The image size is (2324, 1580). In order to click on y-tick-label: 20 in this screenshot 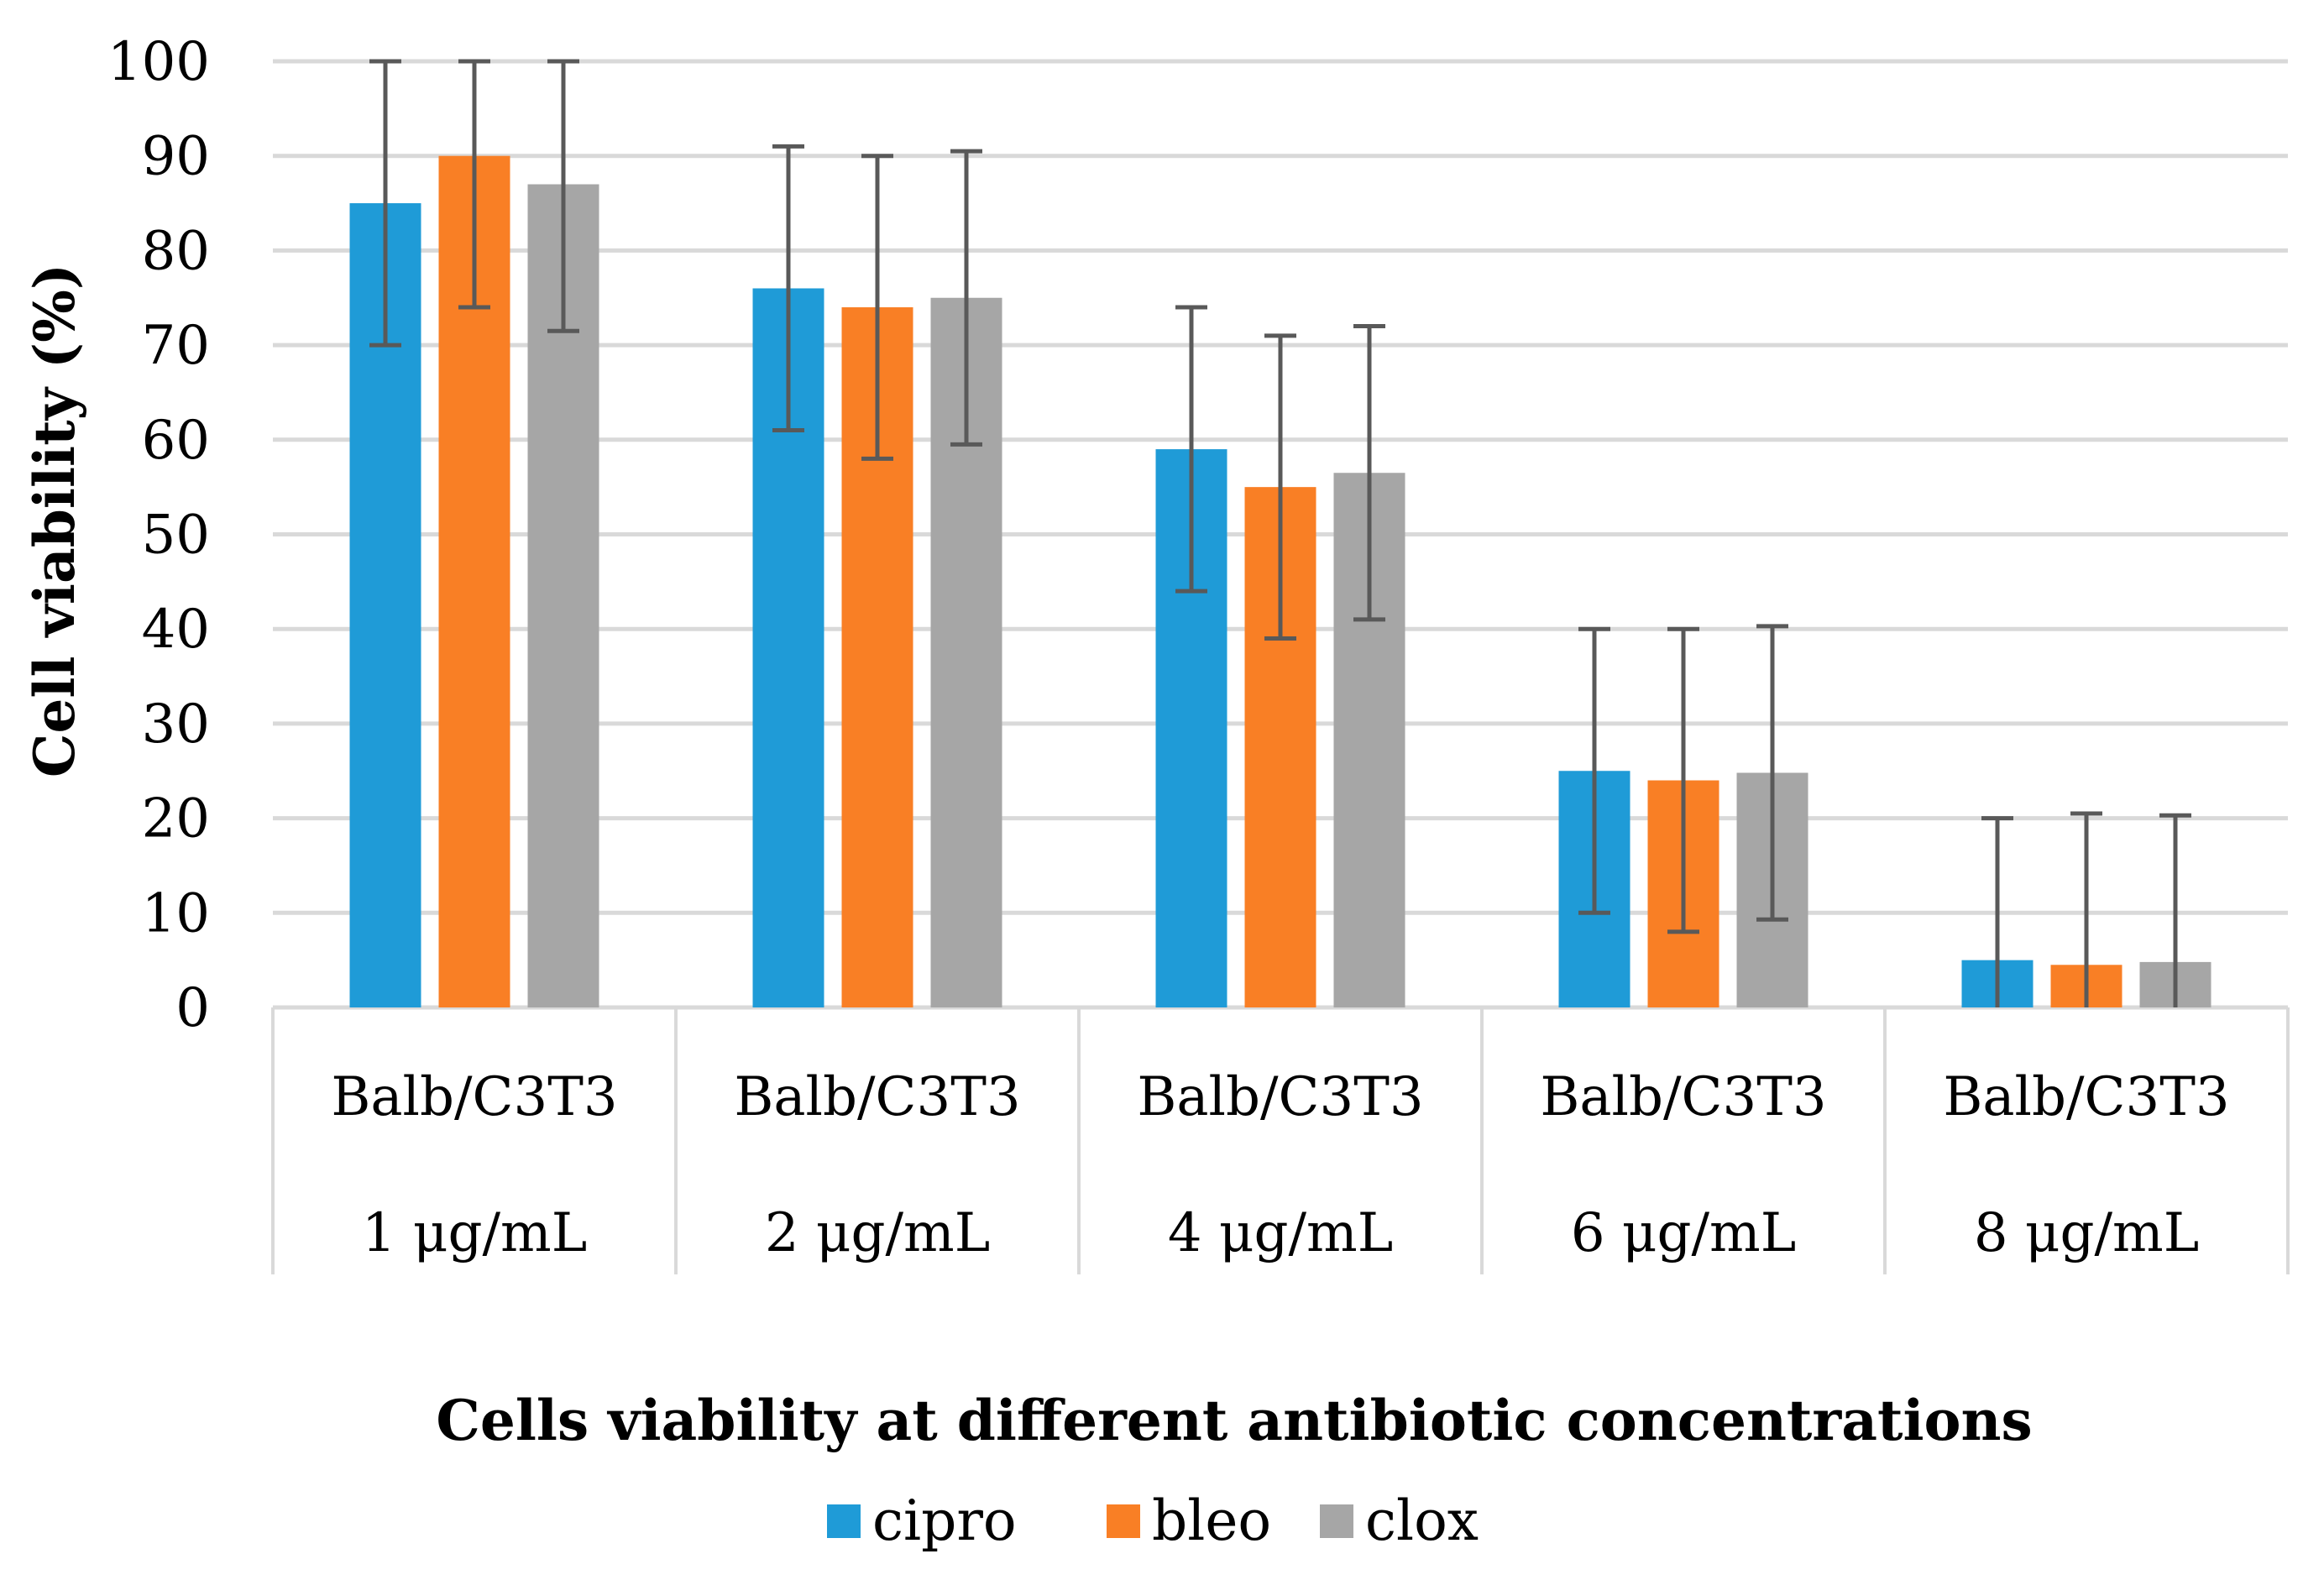, I will do `click(176, 819)`.